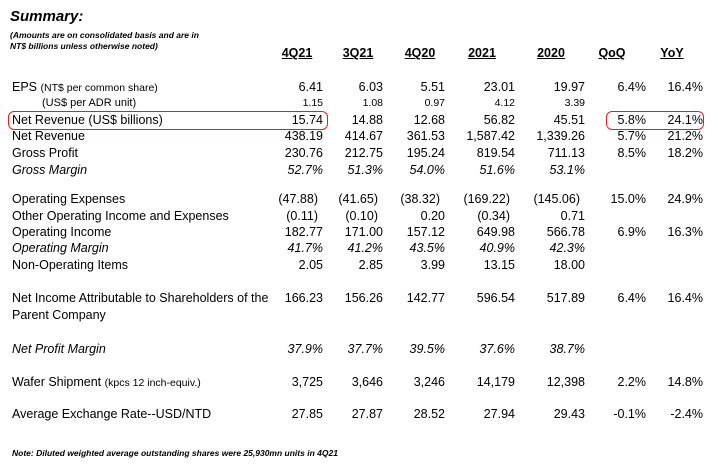  What do you see at coordinates (551, 53) in the screenshot?
I see `column-header: 2020` at bounding box center [551, 53].